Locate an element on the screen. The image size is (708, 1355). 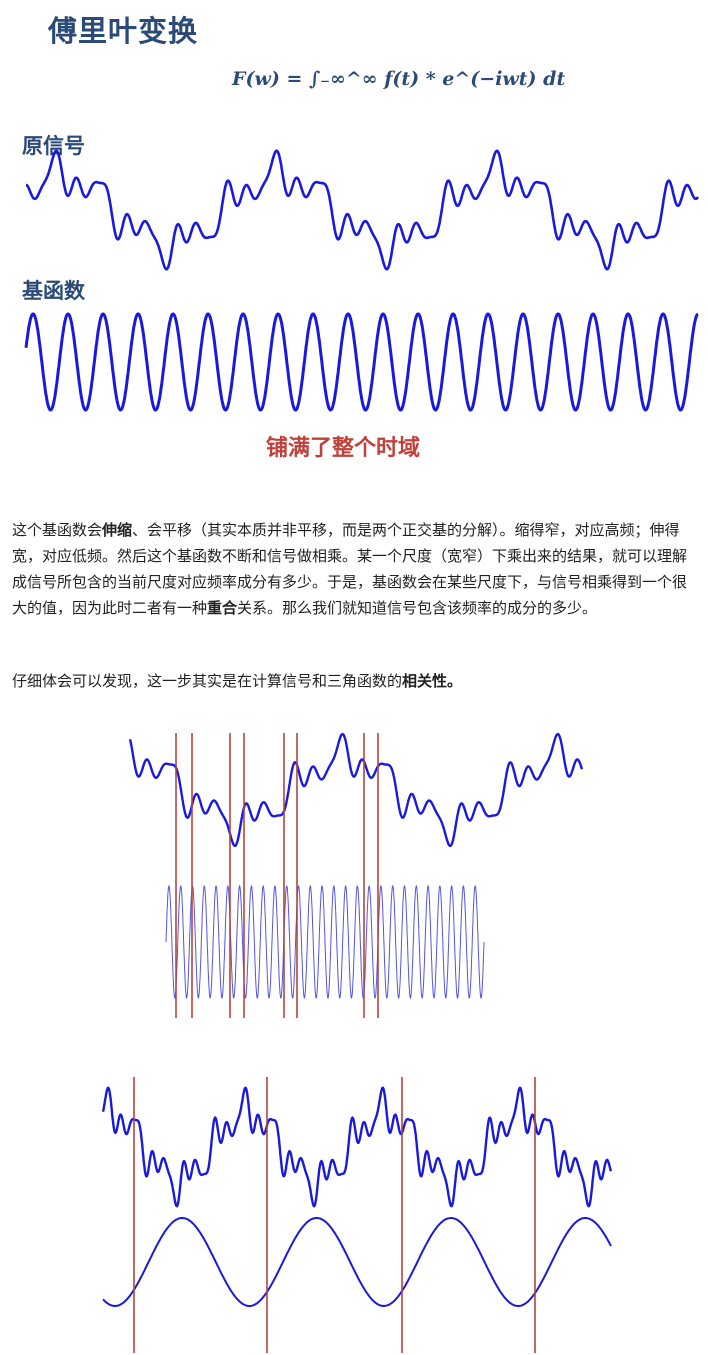
para1-bold-overlap: 重合 is located at coordinates (222, 608).